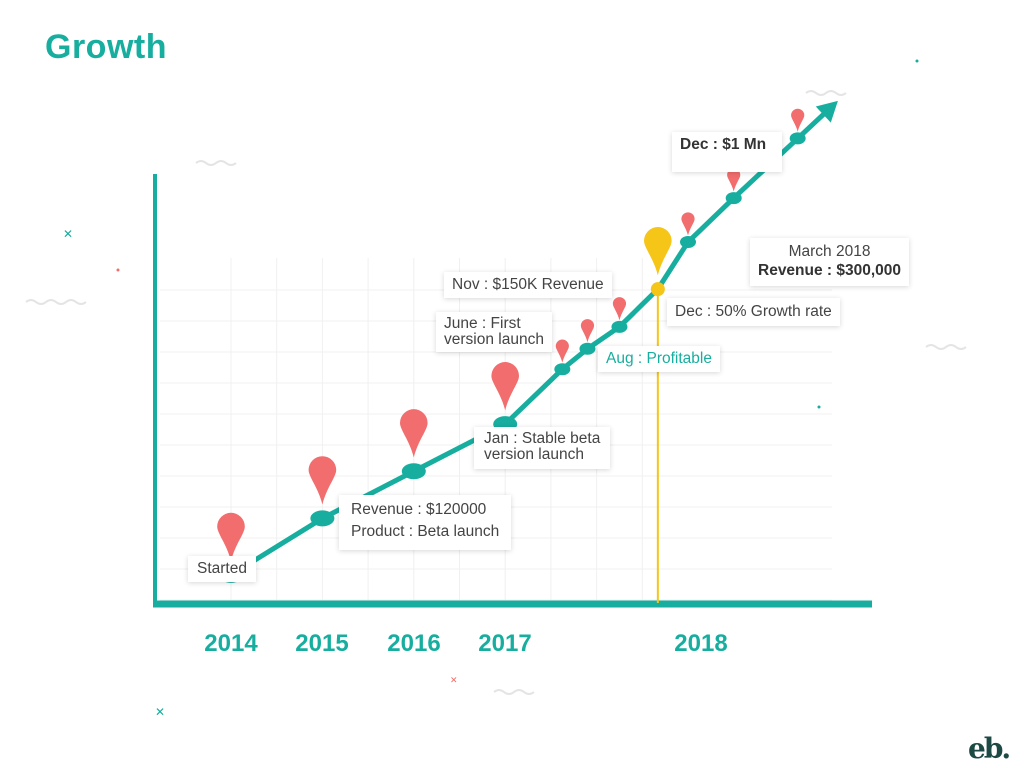 This screenshot has width=1024, height=768. I want to click on callout-march-line: March 2018 Revenue : $300,000, so click(829, 261).